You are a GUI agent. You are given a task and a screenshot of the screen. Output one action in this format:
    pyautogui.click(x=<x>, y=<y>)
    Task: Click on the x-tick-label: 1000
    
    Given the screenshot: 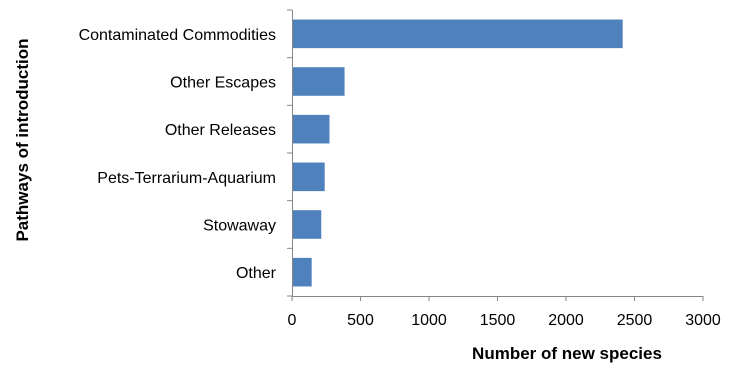 What is the action you would take?
    pyautogui.click(x=429, y=320)
    